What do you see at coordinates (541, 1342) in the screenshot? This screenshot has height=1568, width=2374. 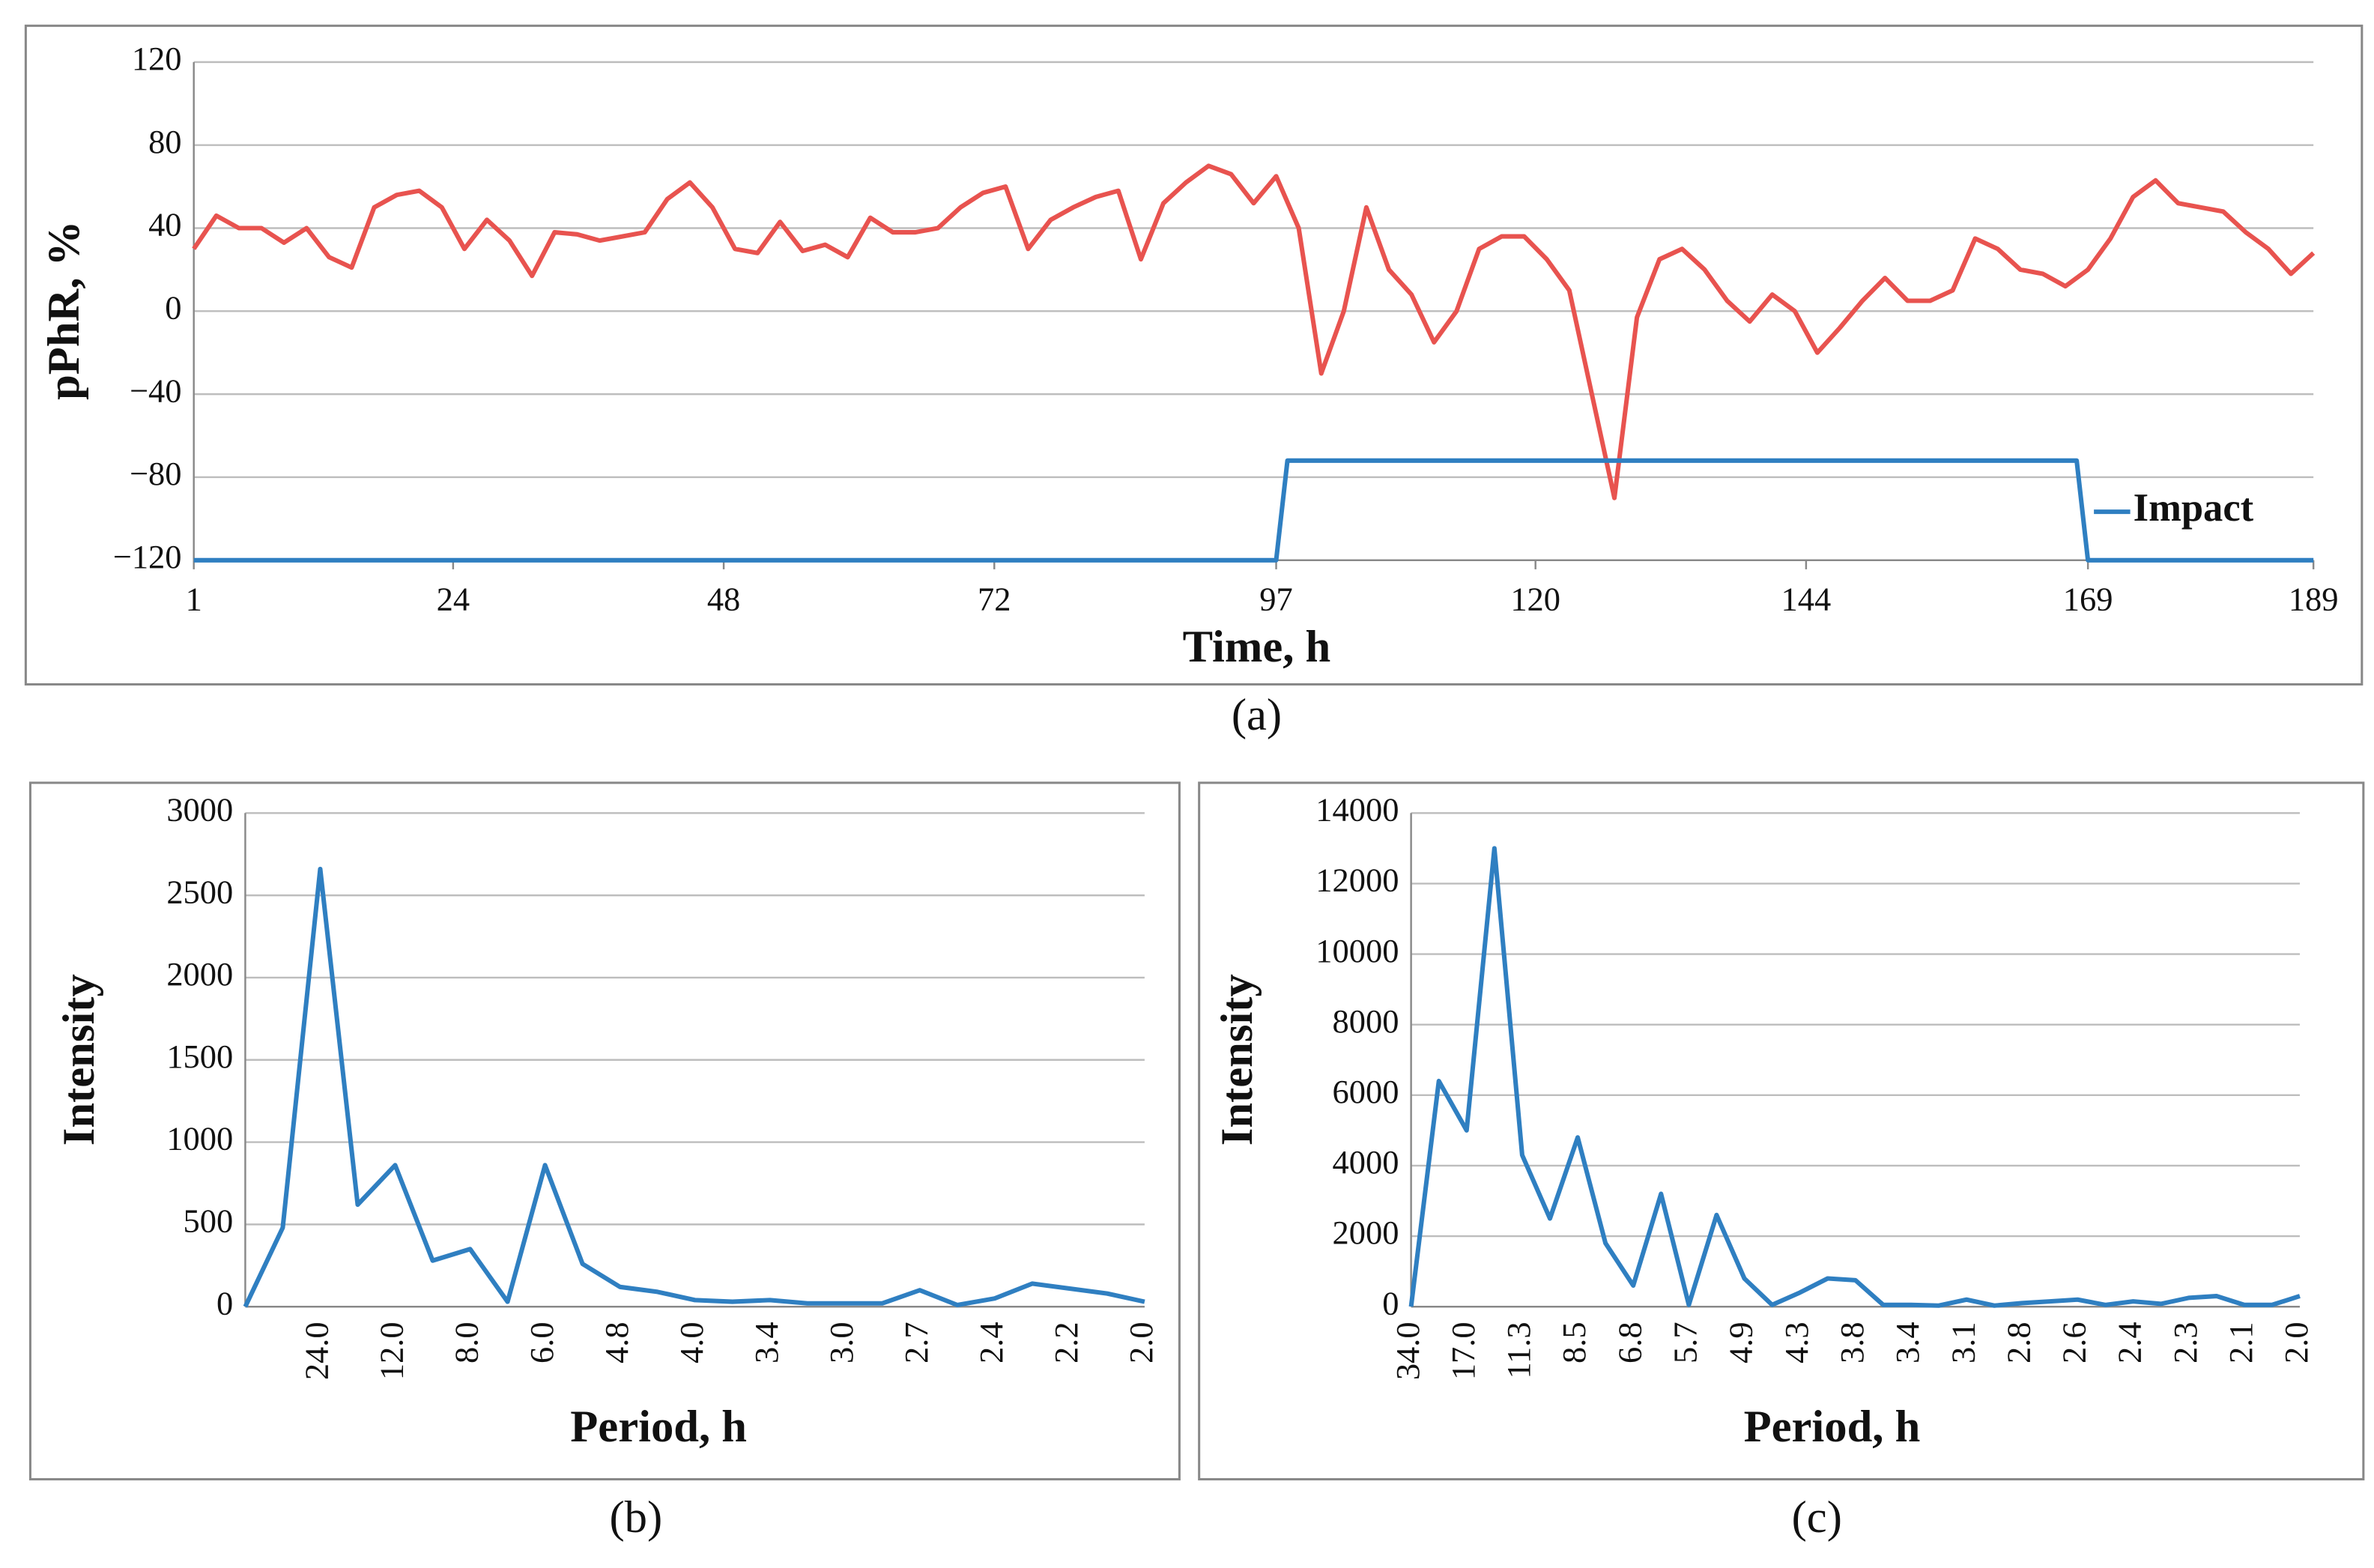 I see `x-tick-label: 6.0` at bounding box center [541, 1342].